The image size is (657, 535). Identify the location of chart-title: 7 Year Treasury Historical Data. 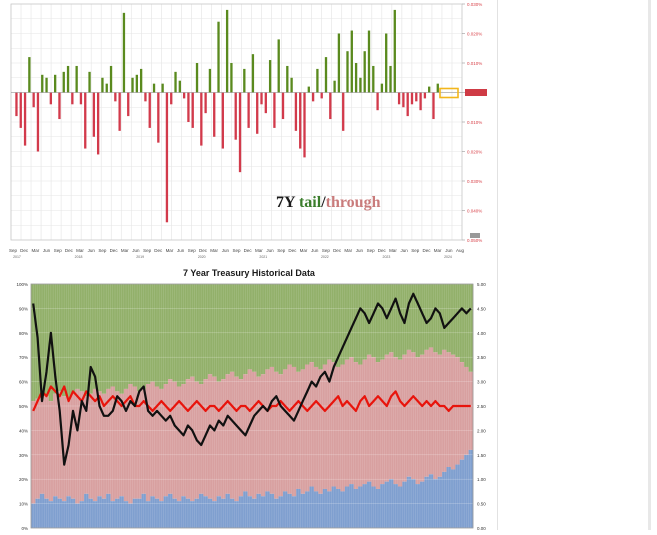
(249, 273).